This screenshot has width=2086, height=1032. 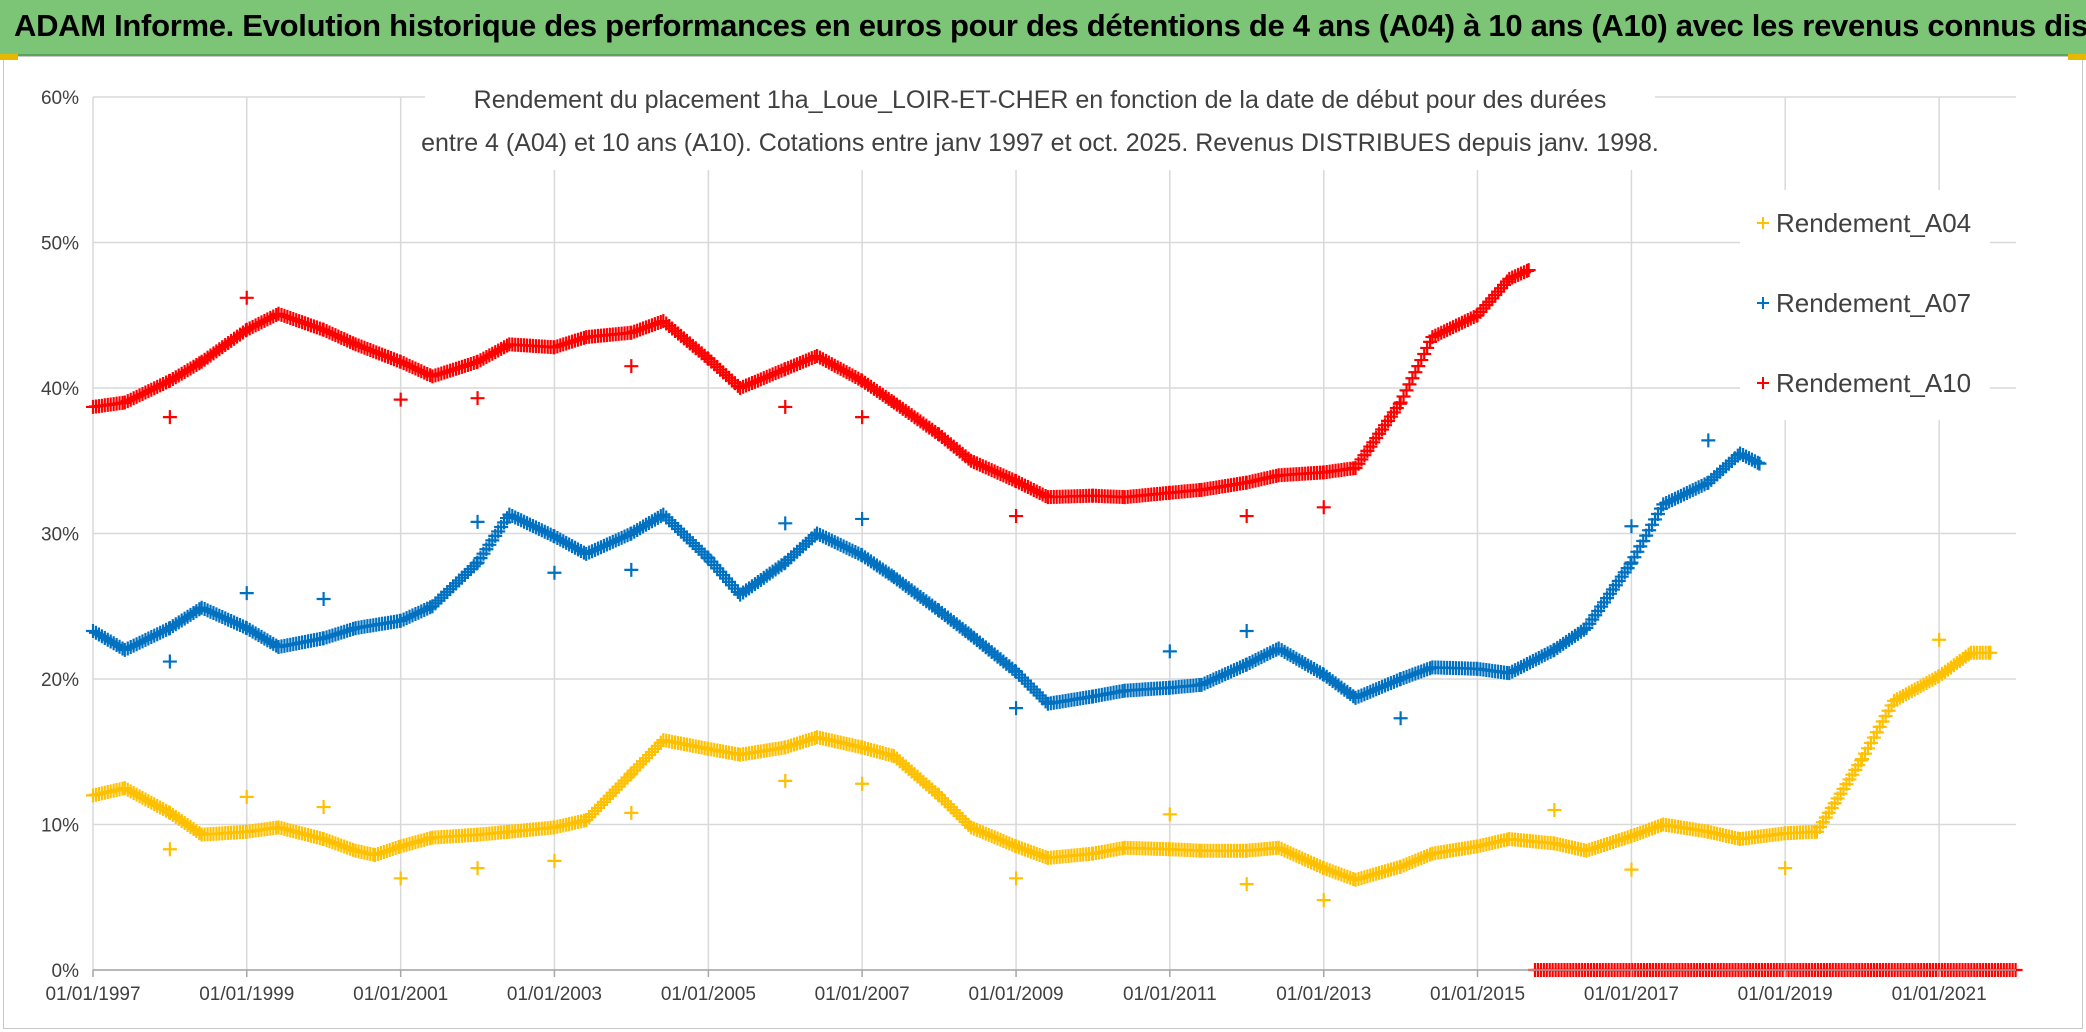 I want to click on corner-mark-right, so click(x=2077, y=57).